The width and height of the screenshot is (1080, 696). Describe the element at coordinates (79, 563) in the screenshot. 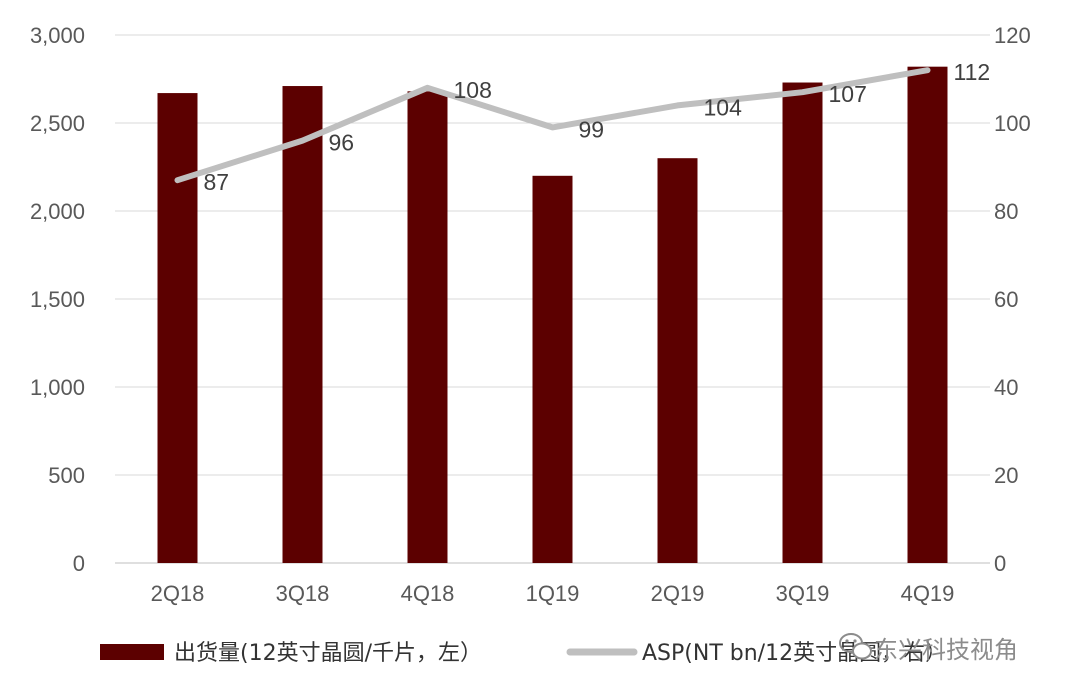

I see `left-tick-label: 0` at that location.